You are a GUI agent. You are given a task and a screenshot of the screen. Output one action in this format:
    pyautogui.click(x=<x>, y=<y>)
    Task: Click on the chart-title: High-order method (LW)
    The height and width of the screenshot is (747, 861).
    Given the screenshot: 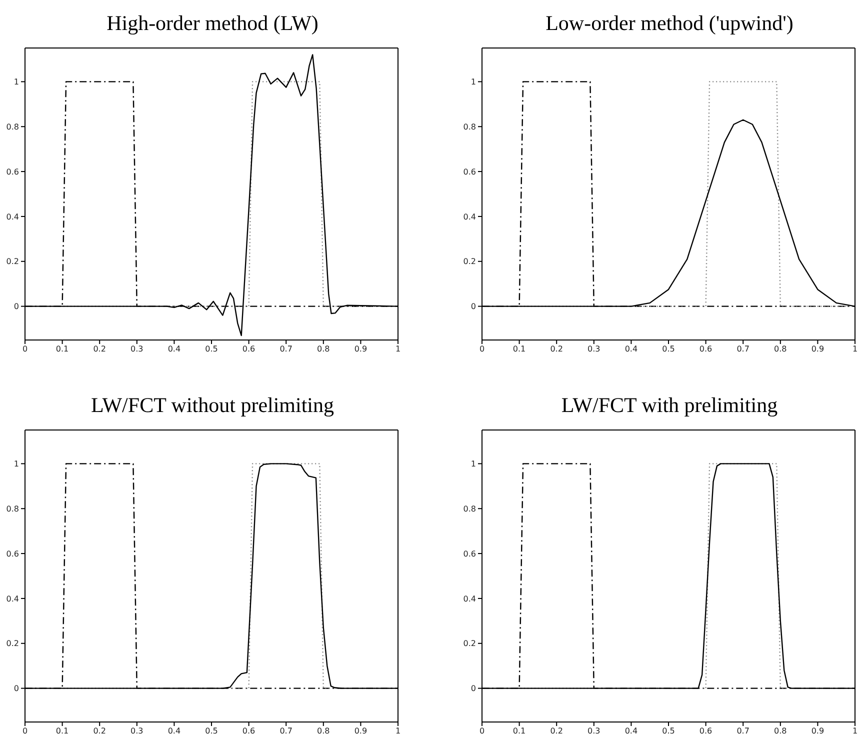 What is the action you would take?
    pyautogui.click(x=213, y=23)
    